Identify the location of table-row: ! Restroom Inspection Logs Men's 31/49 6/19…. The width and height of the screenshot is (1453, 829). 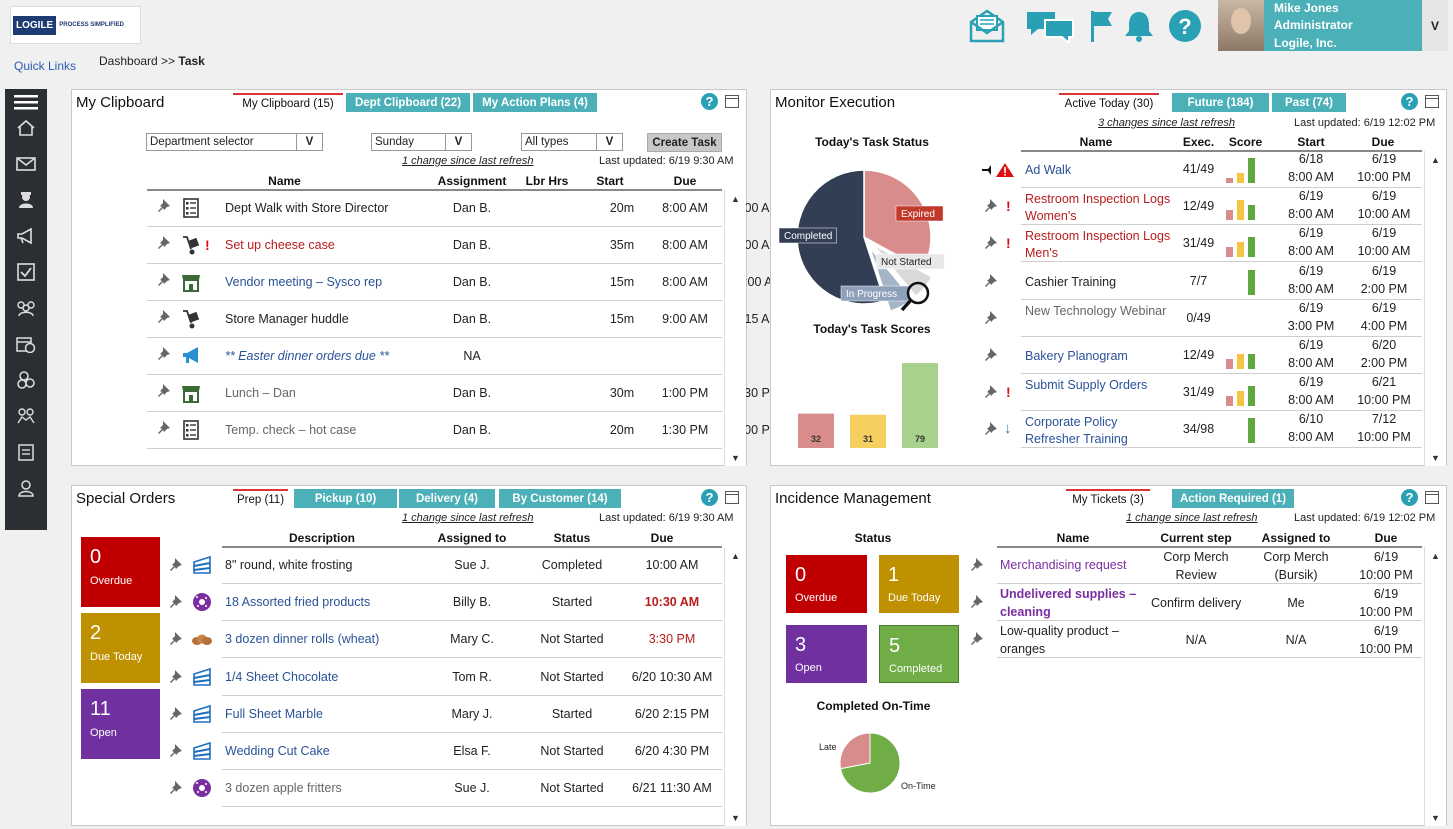
(1203, 244).